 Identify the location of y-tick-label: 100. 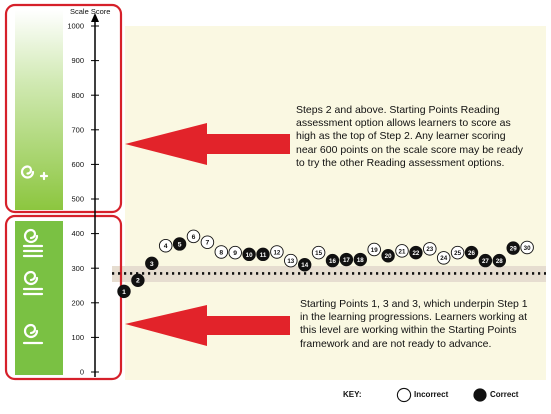
(77, 337).